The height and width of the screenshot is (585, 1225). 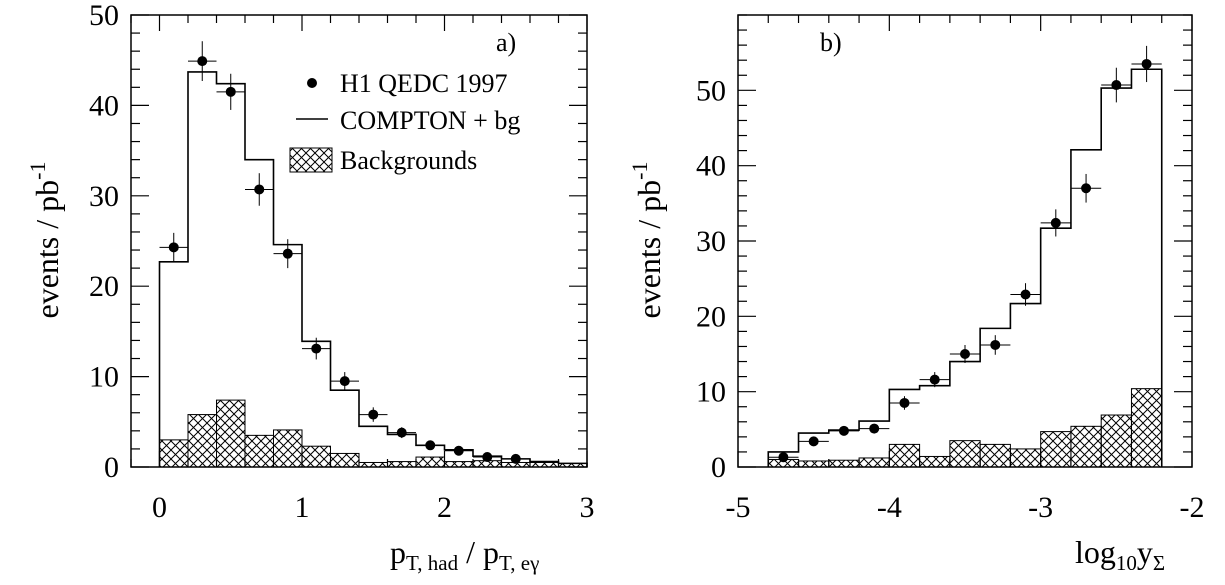 What do you see at coordinates (373, 507) in the screenshot?
I see `x-tick-labels: 0 1 2 3` at bounding box center [373, 507].